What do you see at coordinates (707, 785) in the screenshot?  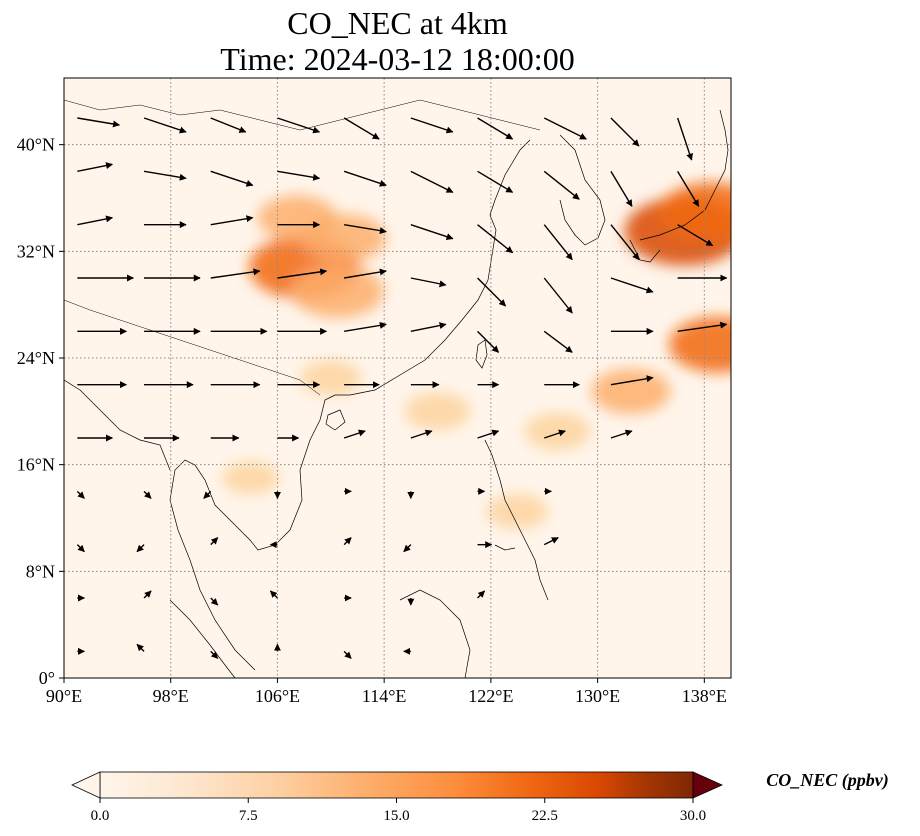 I see `colorbar-extend-high` at bounding box center [707, 785].